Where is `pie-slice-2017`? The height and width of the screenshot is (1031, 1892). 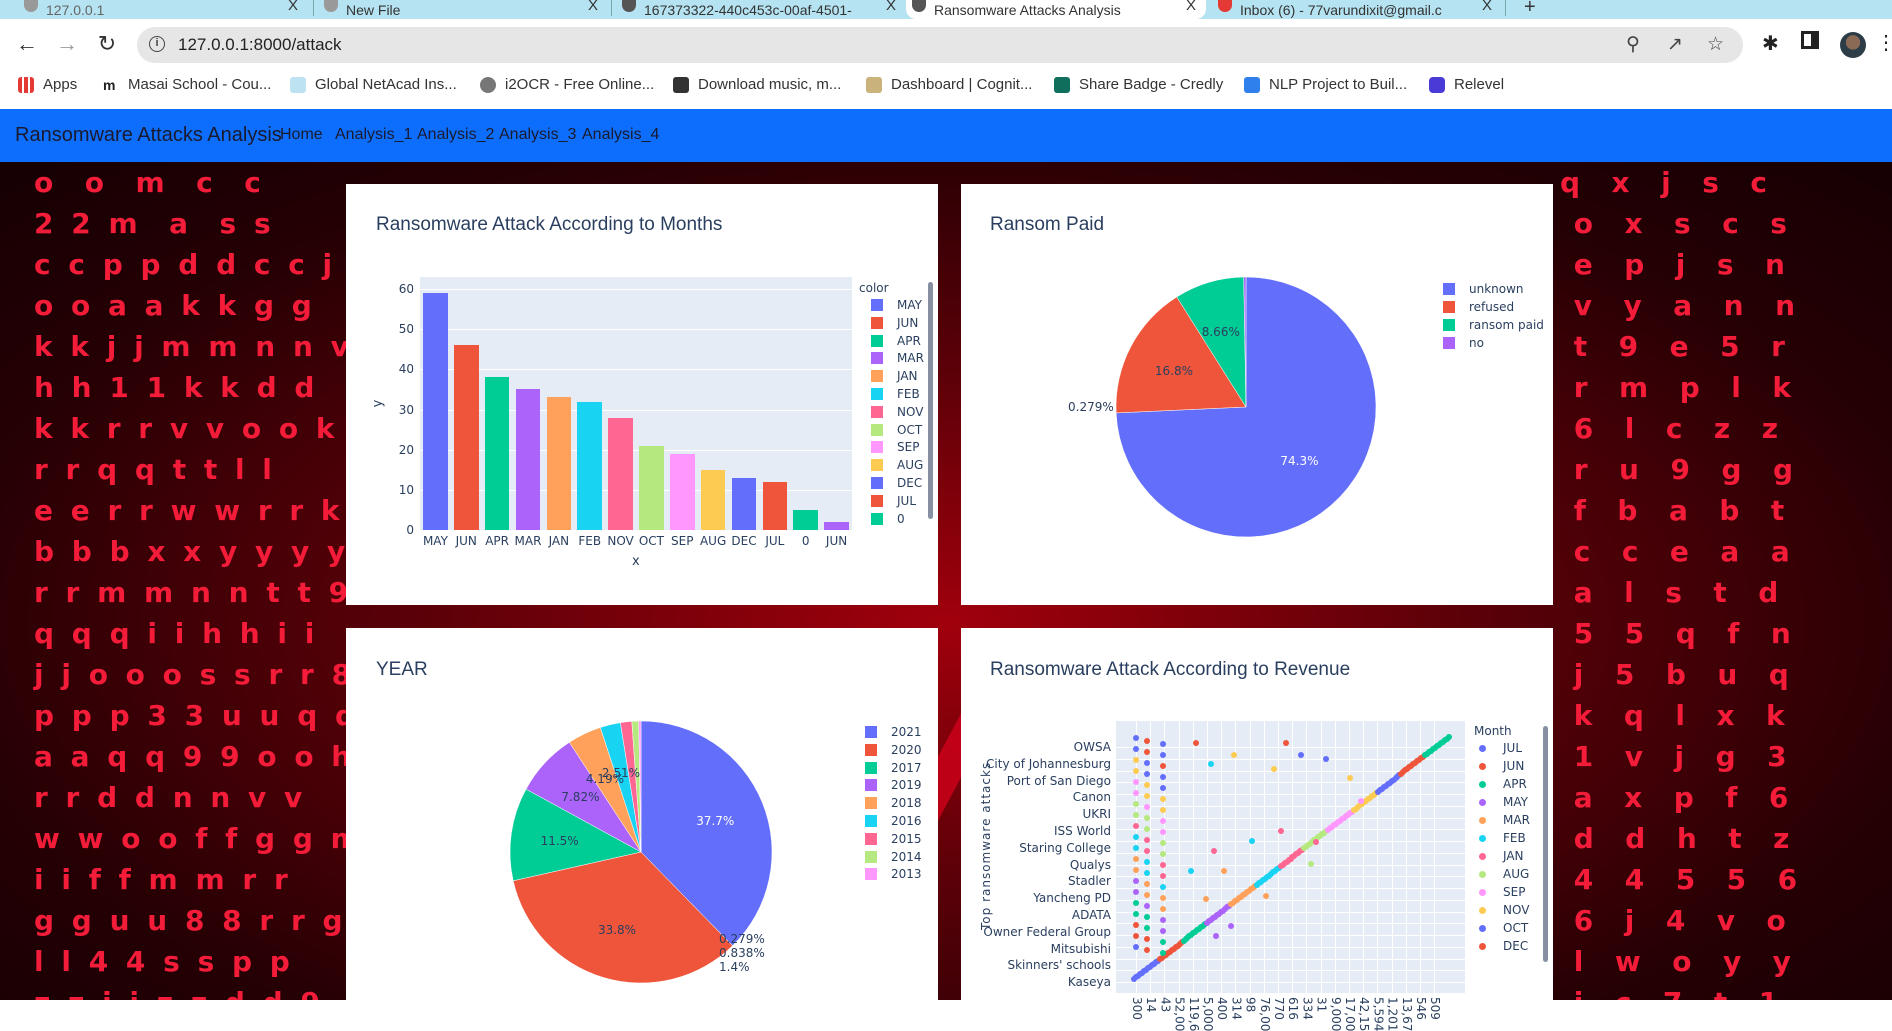 pie-slice-2017 is located at coordinates (576, 835).